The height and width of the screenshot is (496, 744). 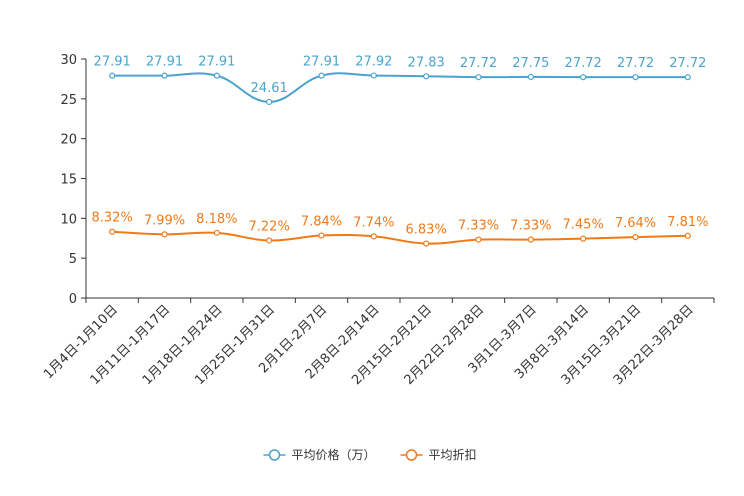 I want to click on y-tick-label: 10, so click(x=68, y=219).